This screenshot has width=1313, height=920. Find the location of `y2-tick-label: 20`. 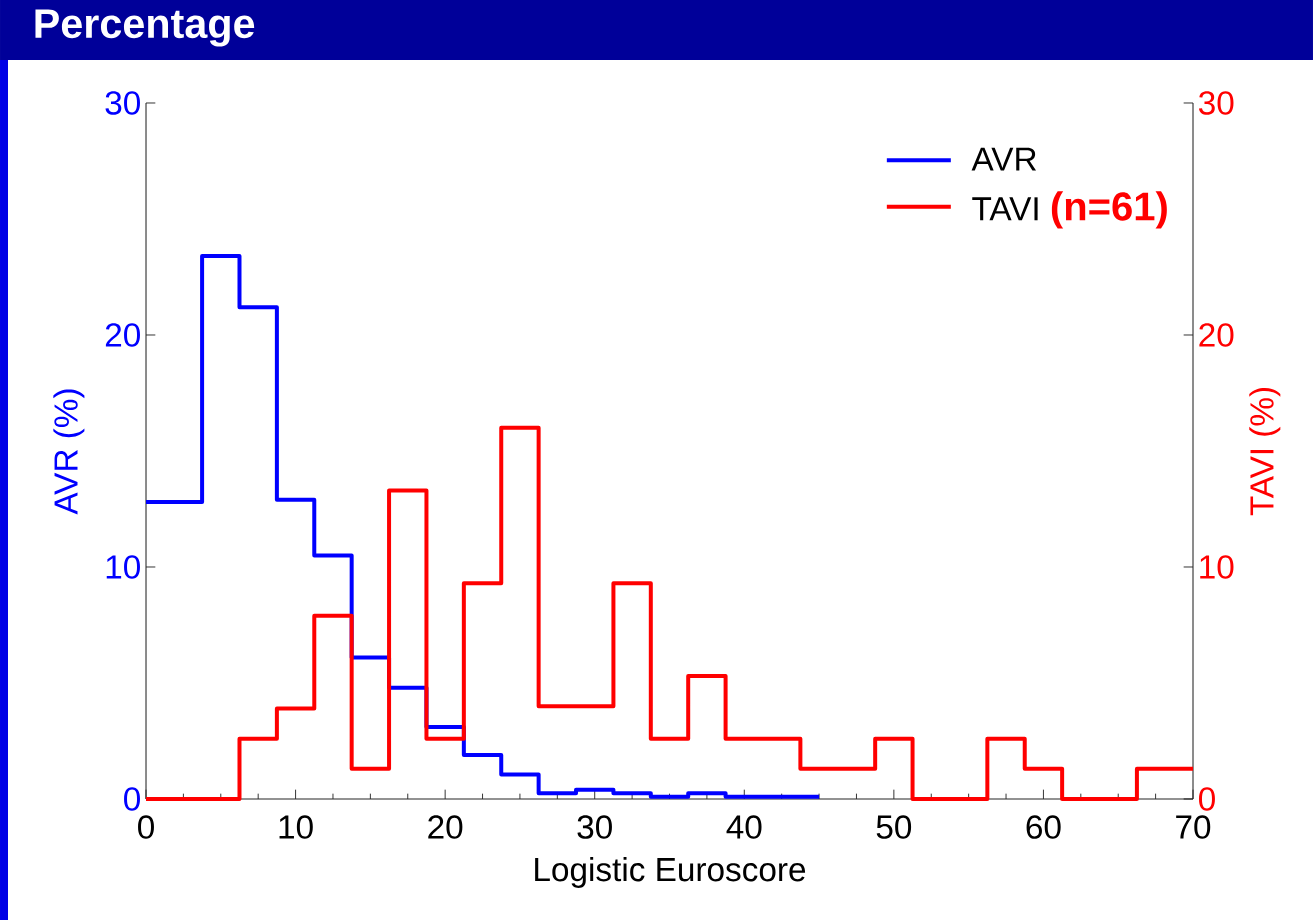

y2-tick-label: 20 is located at coordinates (1216, 335).